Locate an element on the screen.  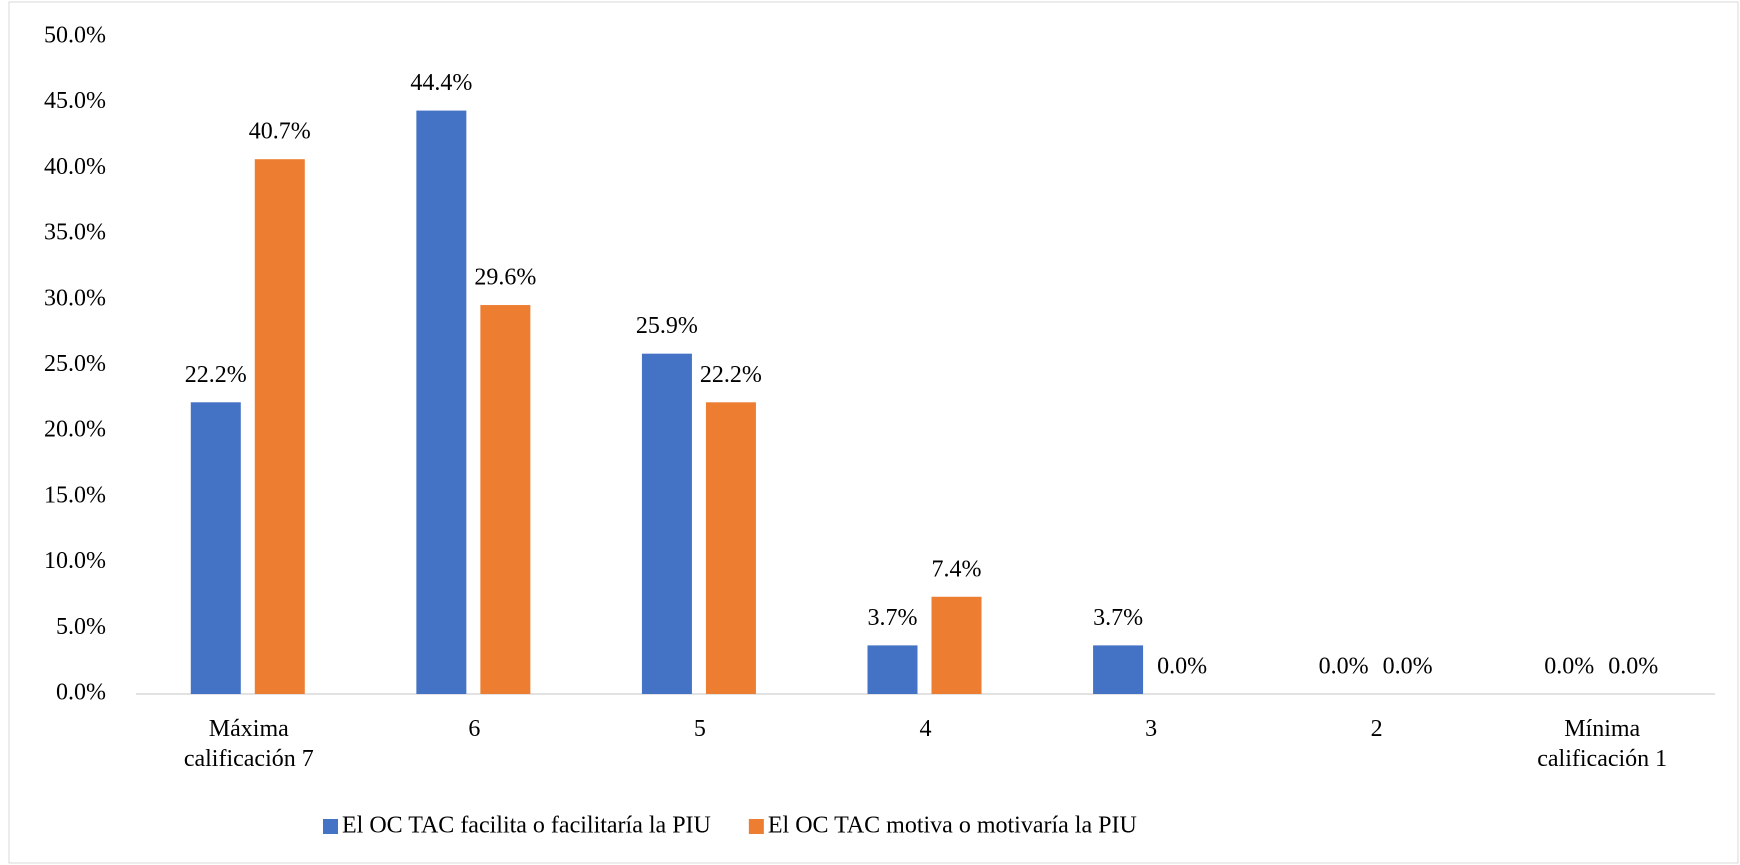
y-tick-label: 35.0% is located at coordinates (75, 233).